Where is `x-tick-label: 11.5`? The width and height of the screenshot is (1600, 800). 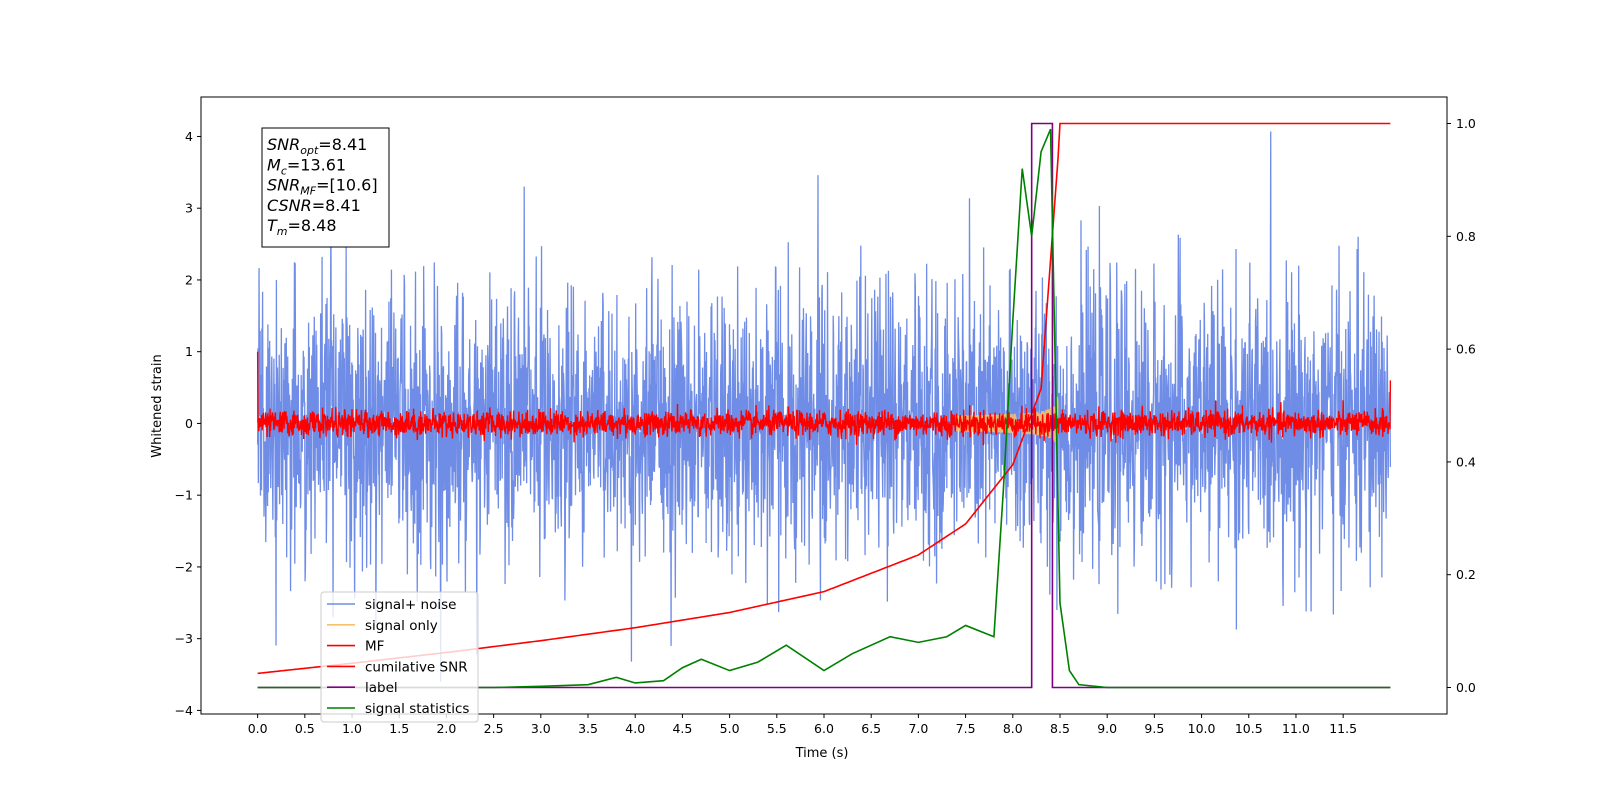
x-tick-label: 11.5 is located at coordinates (1343, 728).